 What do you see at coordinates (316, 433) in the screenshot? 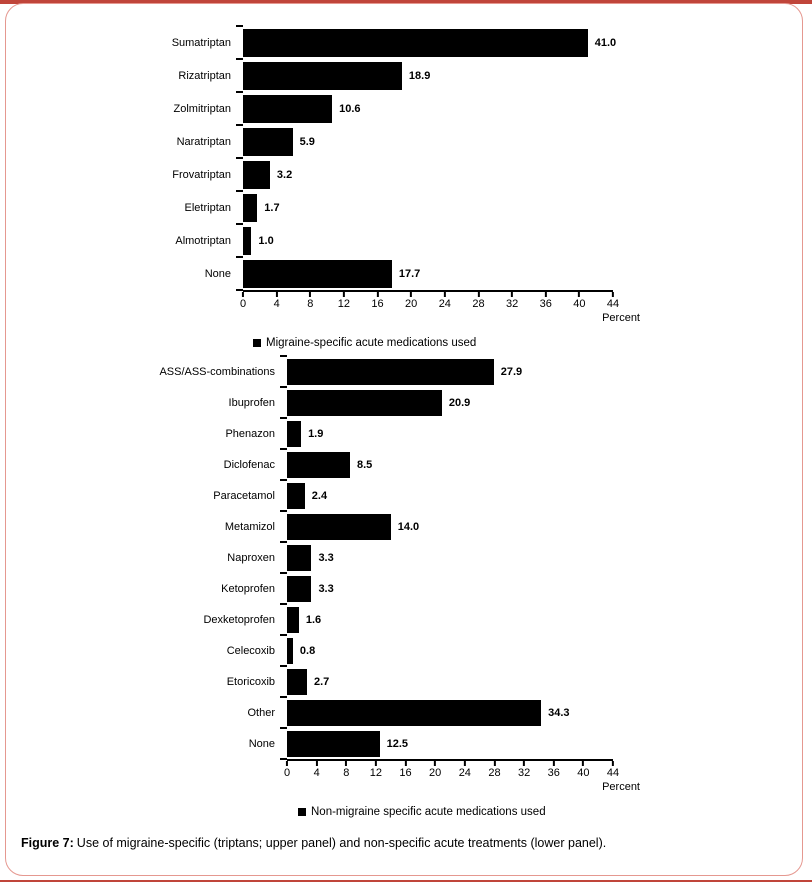
I see `value-label: 1.9` at bounding box center [316, 433].